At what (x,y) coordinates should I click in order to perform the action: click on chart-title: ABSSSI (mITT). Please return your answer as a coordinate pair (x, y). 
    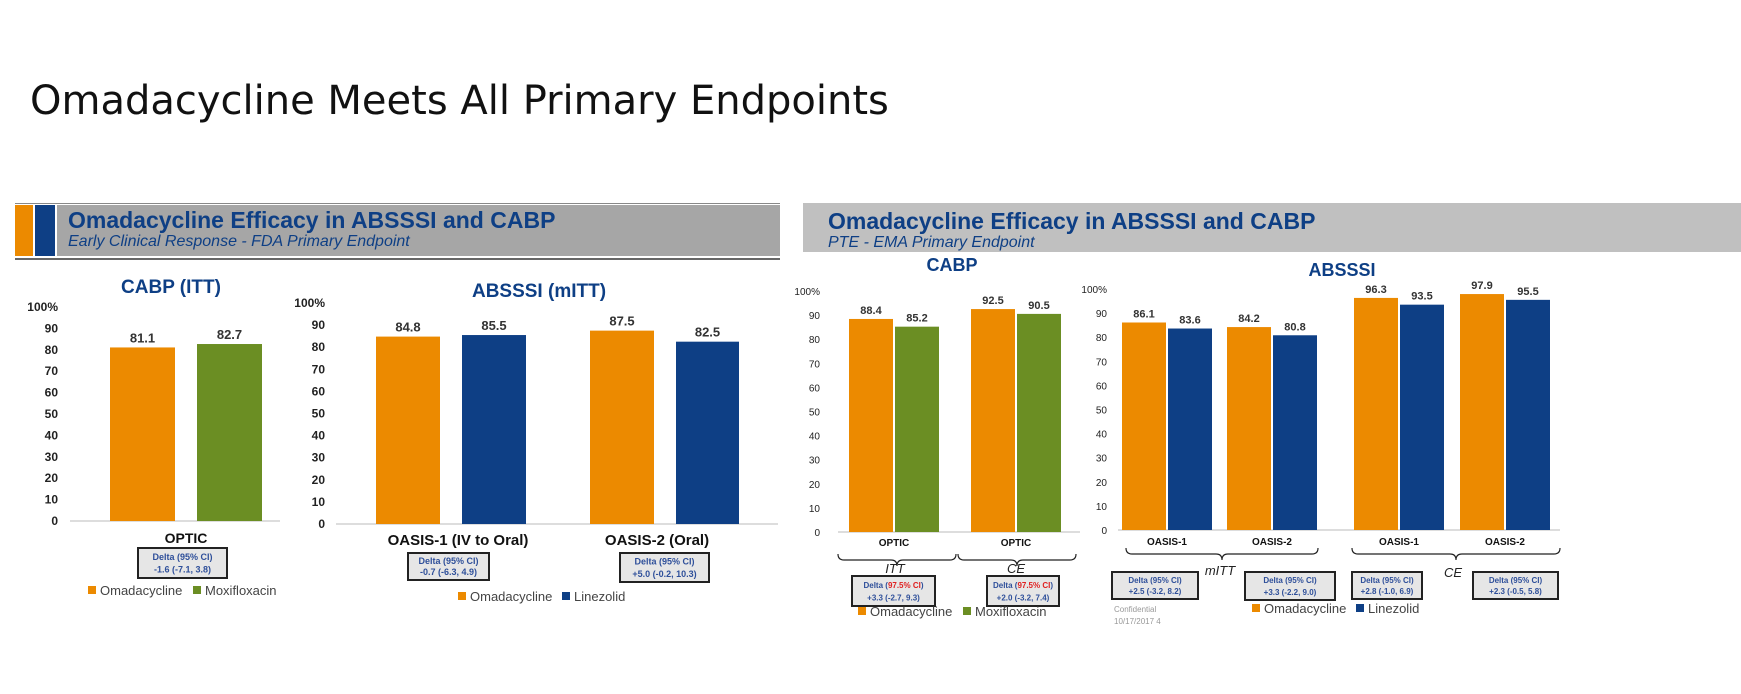
    Looking at the image, I should click on (539, 291).